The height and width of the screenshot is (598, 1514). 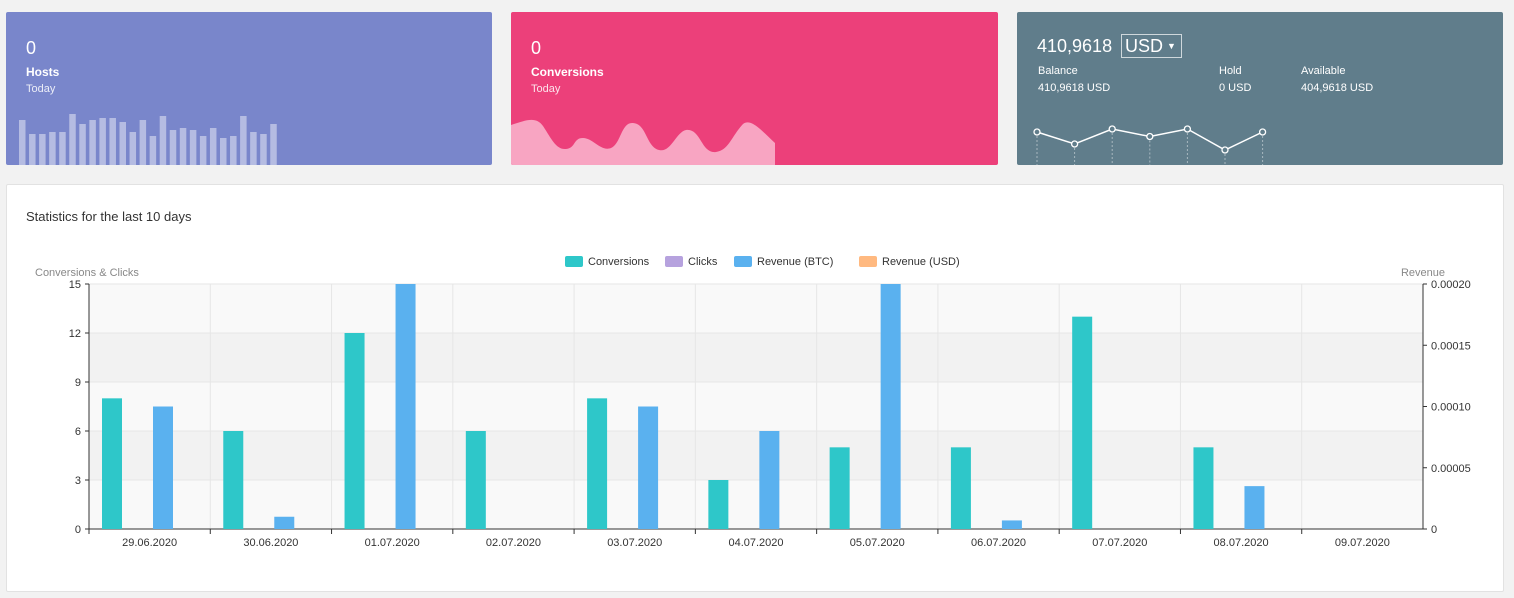 I want to click on legend-item-label: Revenue (BTC), so click(x=795, y=262).